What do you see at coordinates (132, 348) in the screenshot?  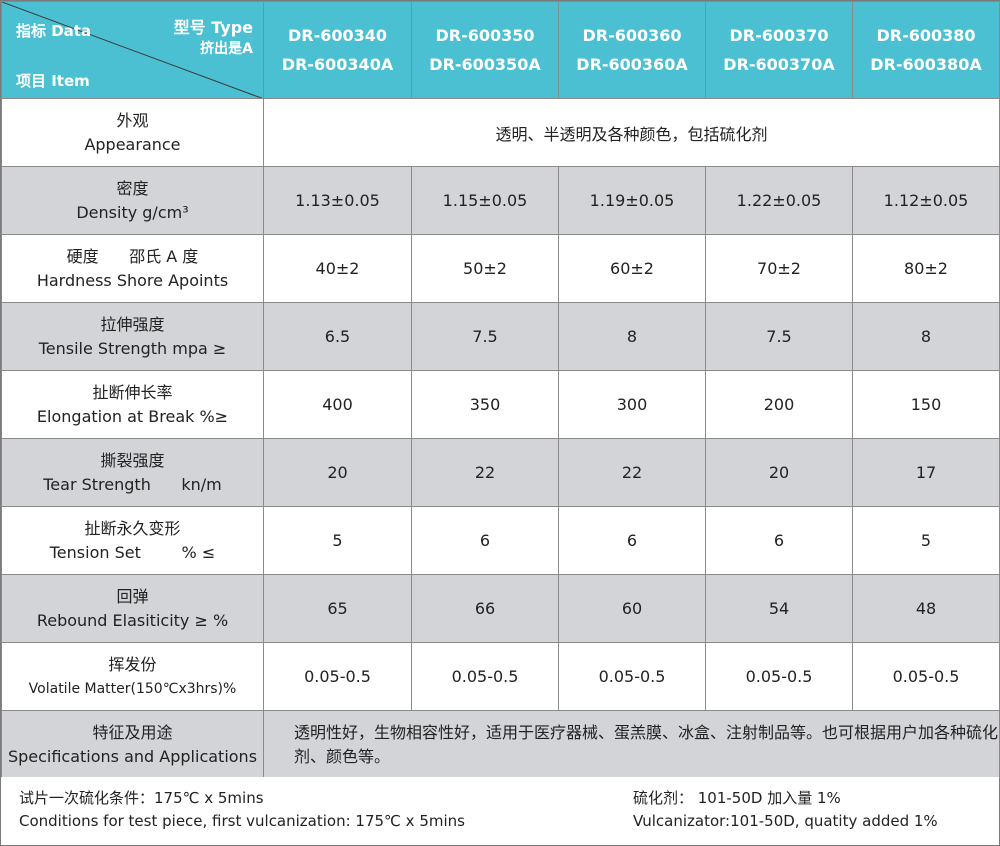 I see `label-en: Tensile Strength mpa ≥` at bounding box center [132, 348].